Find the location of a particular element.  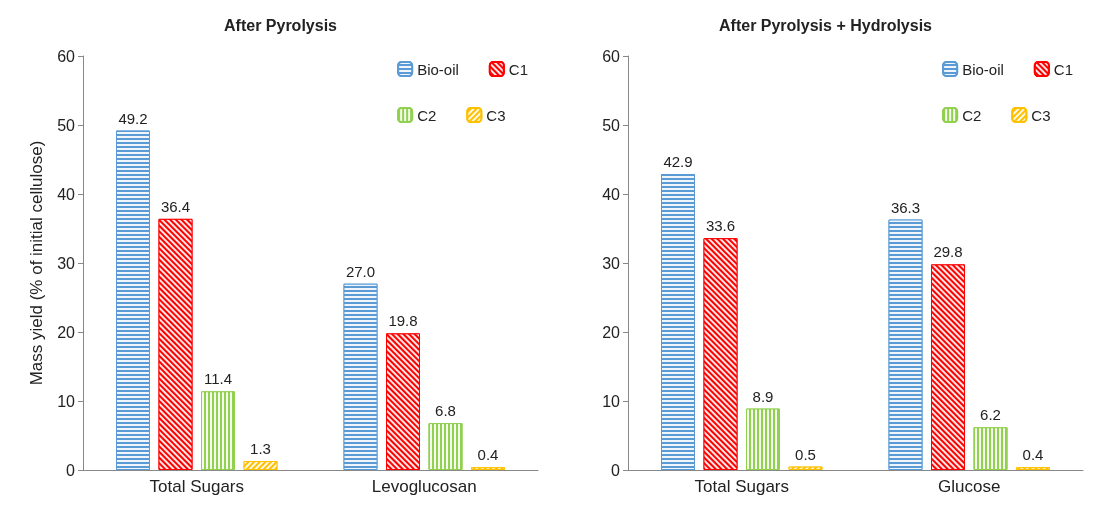

data-label: 29.8 is located at coordinates (948, 252).